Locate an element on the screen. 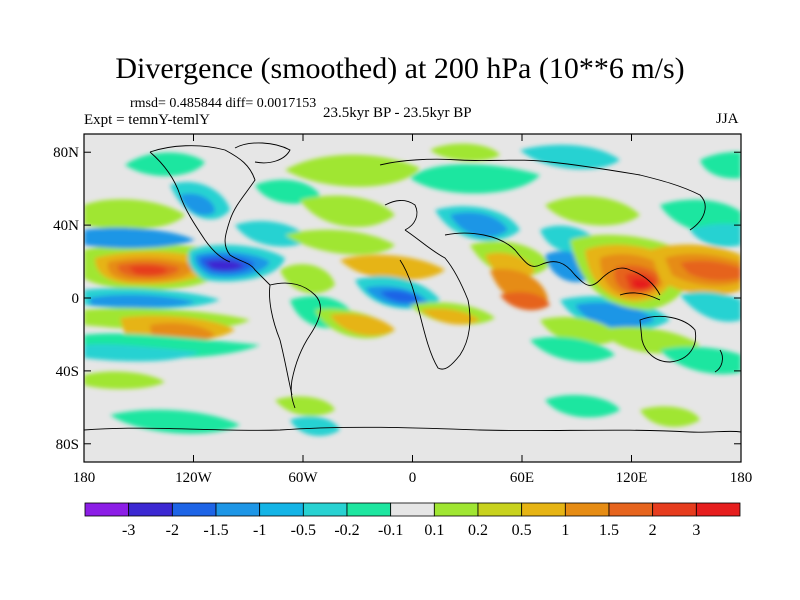  period-label: 23.5kyr BP - 23.5kyr BP is located at coordinates (397, 113).